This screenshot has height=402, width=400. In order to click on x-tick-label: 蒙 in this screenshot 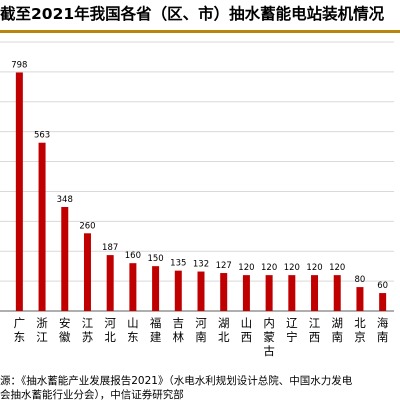, I will do `click(269, 337)`.